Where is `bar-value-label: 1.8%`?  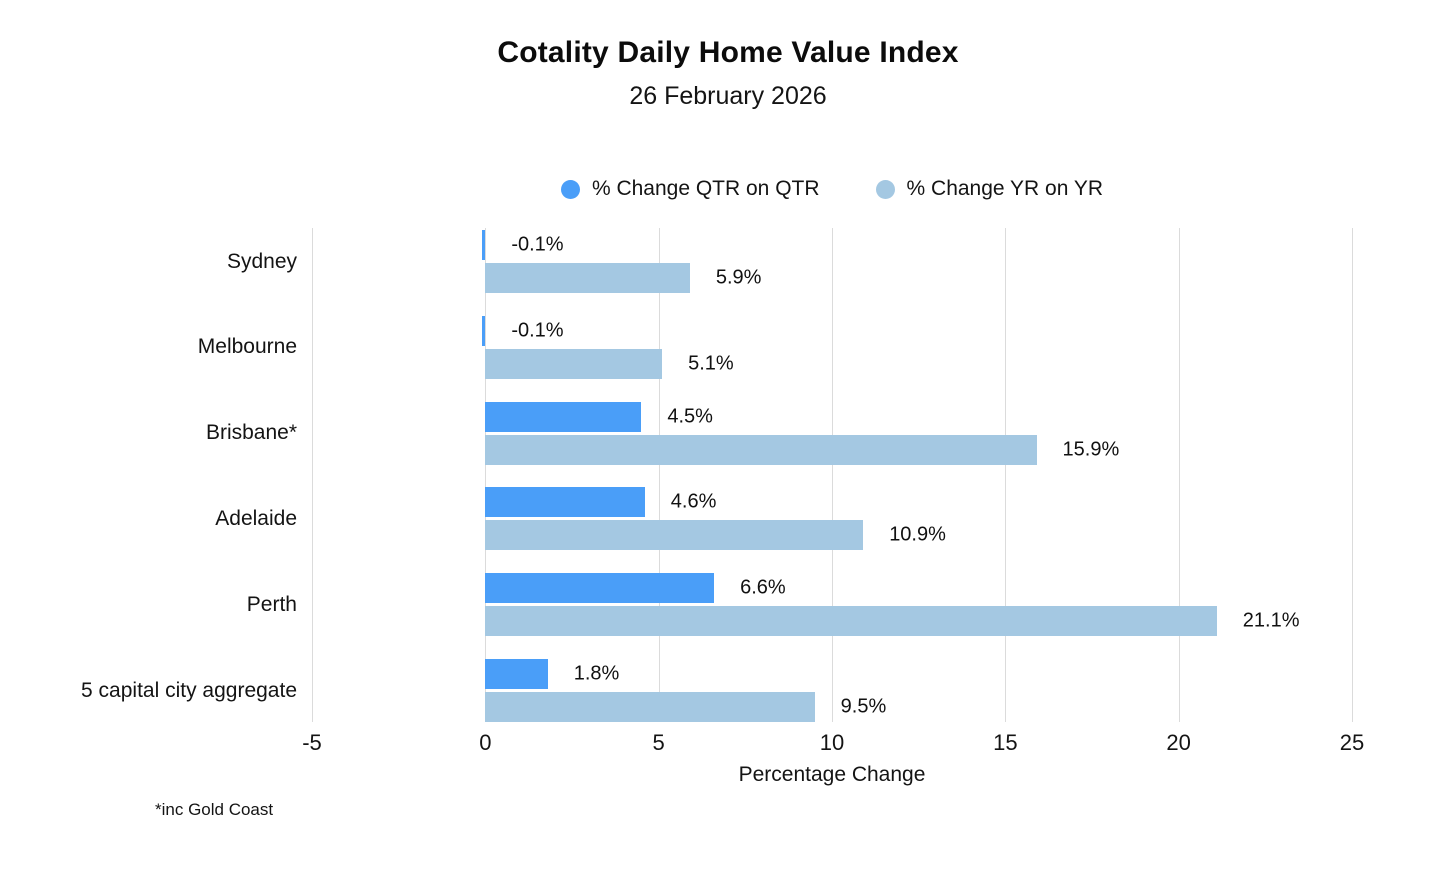 bar-value-label: 1.8% is located at coordinates (596, 673).